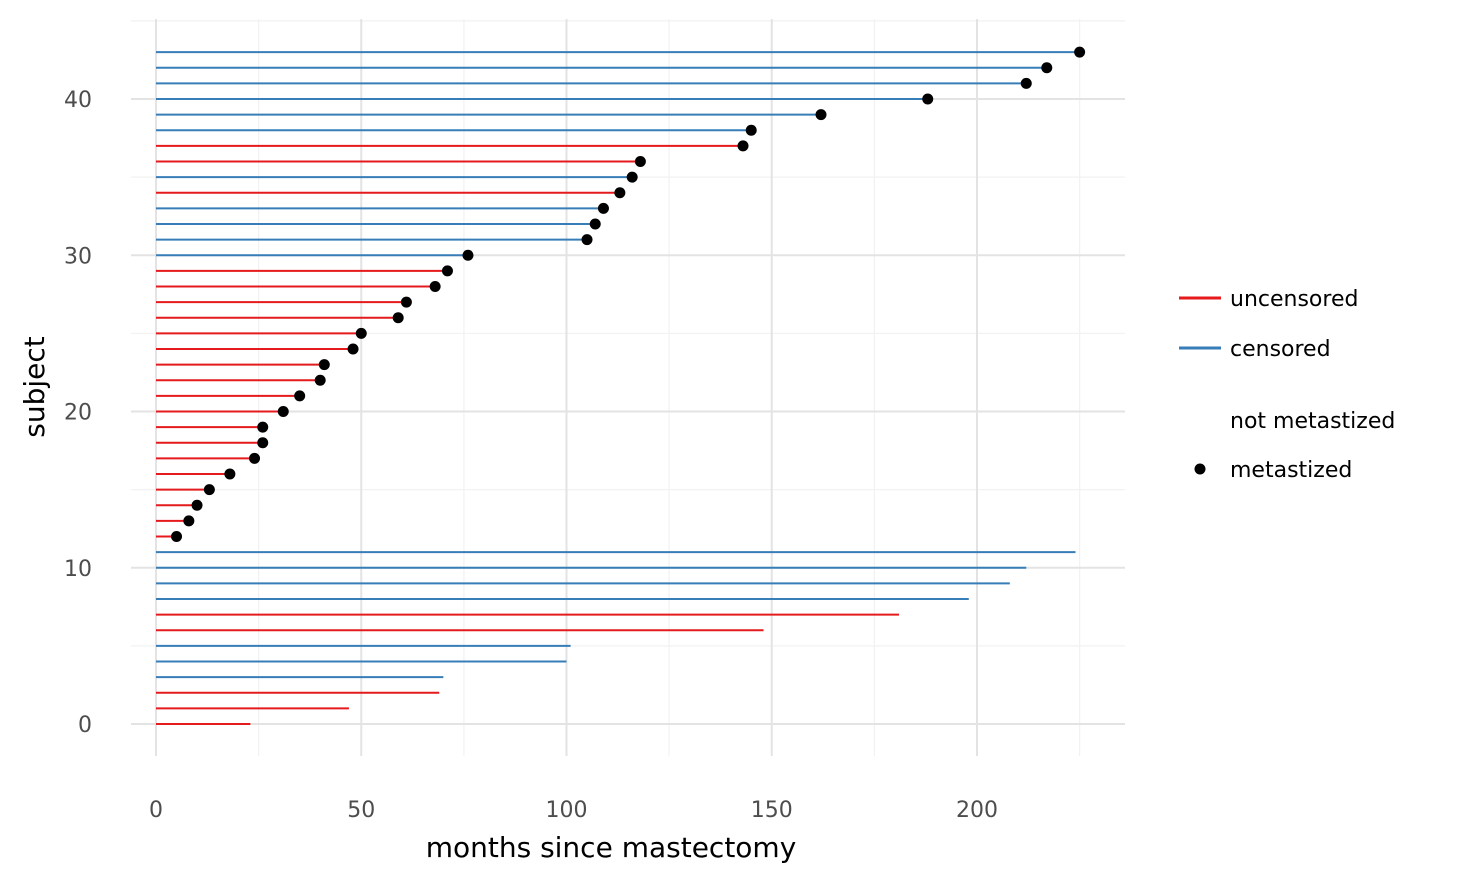 The image size is (1468, 883). What do you see at coordinates (772, 810) in the screenshot?
I see `x-tick-label: 150` at bounding box center [772, 810].